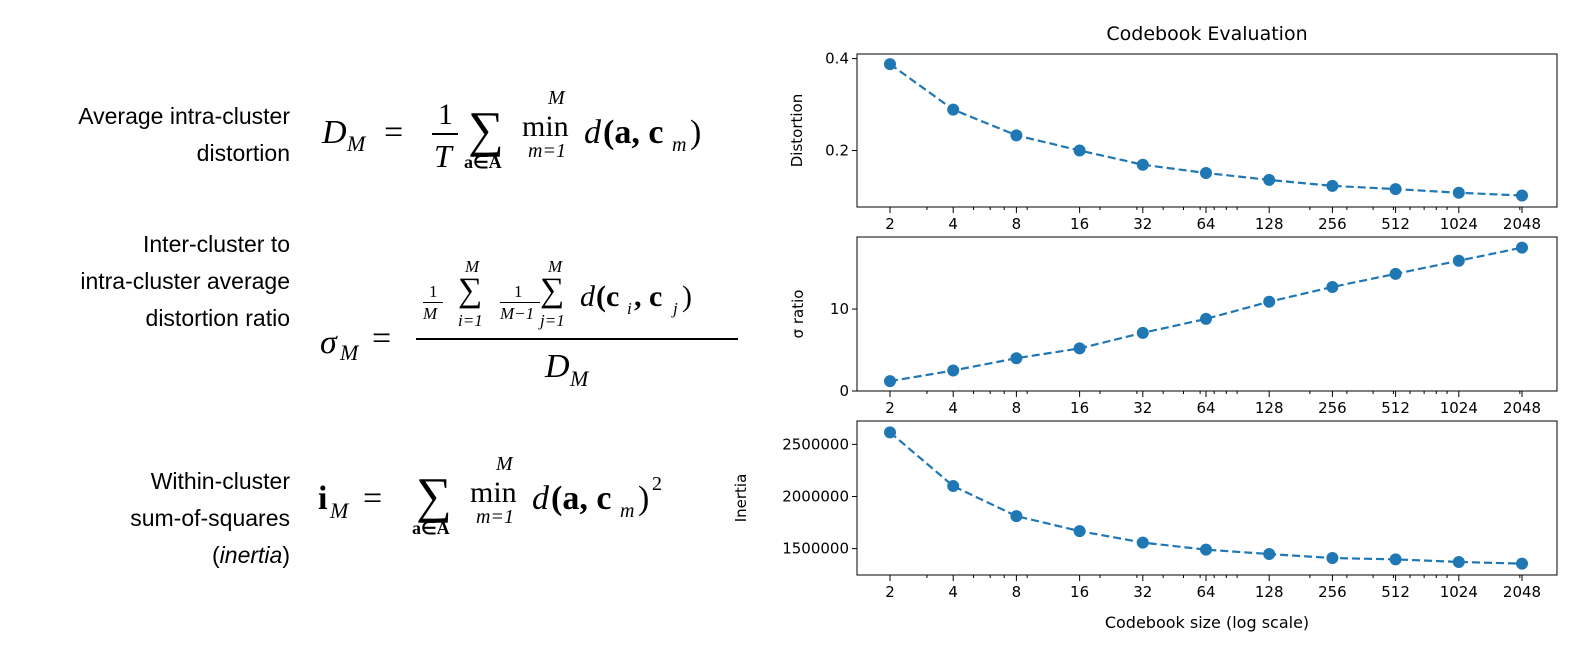 The height and width of the screenshot is (648, 1575). I want to click on frac-bar, so click(445, 134).